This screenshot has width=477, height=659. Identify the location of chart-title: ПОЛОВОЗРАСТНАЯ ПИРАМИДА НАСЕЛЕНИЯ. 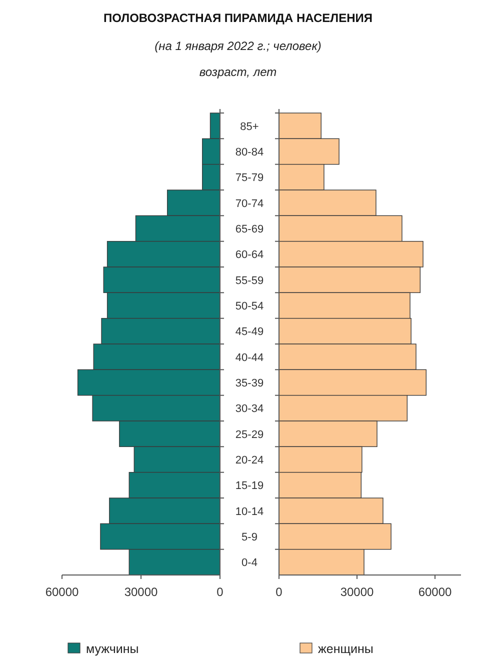
(238, 18).